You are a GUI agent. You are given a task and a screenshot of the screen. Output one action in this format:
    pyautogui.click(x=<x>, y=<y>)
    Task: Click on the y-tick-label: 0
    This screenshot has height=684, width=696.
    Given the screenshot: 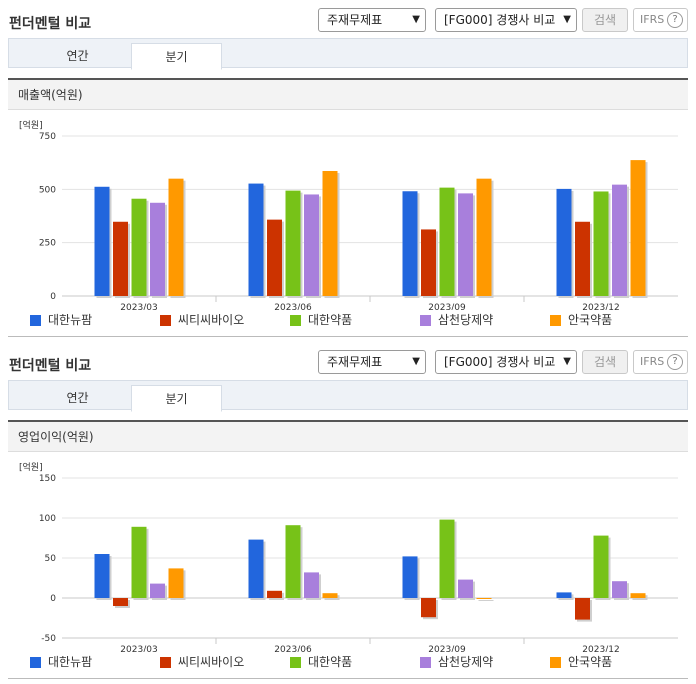 What is the action you would take?
    pyautogui.click(x=53, y=599)
    